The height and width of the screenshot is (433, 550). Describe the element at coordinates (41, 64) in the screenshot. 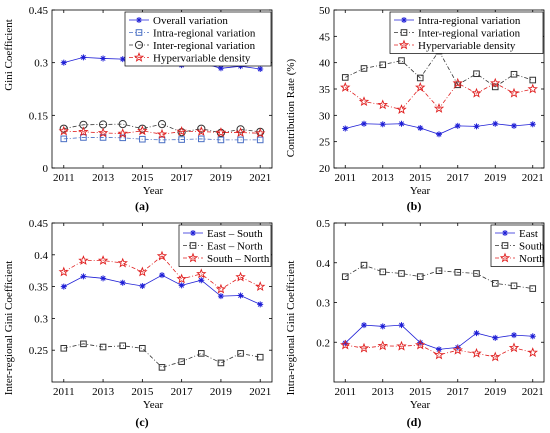

I see `panel-a-ytick-label: 0.3` at that location.